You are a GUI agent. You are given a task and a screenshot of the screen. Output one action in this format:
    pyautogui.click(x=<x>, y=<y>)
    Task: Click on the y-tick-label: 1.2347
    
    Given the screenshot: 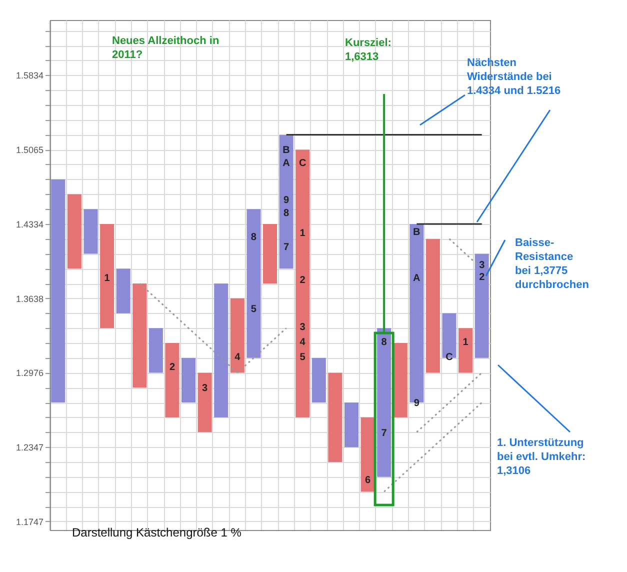 What is the action you would take?
    pyautogui.click(x=30, y=447)
    